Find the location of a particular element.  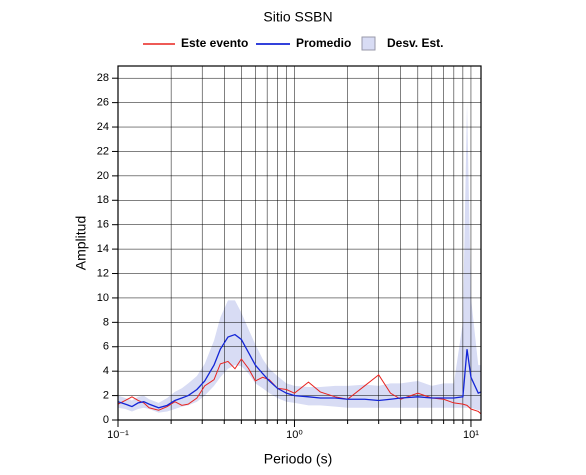

y-tick-label: 8 is located at coordinates (106, 322).